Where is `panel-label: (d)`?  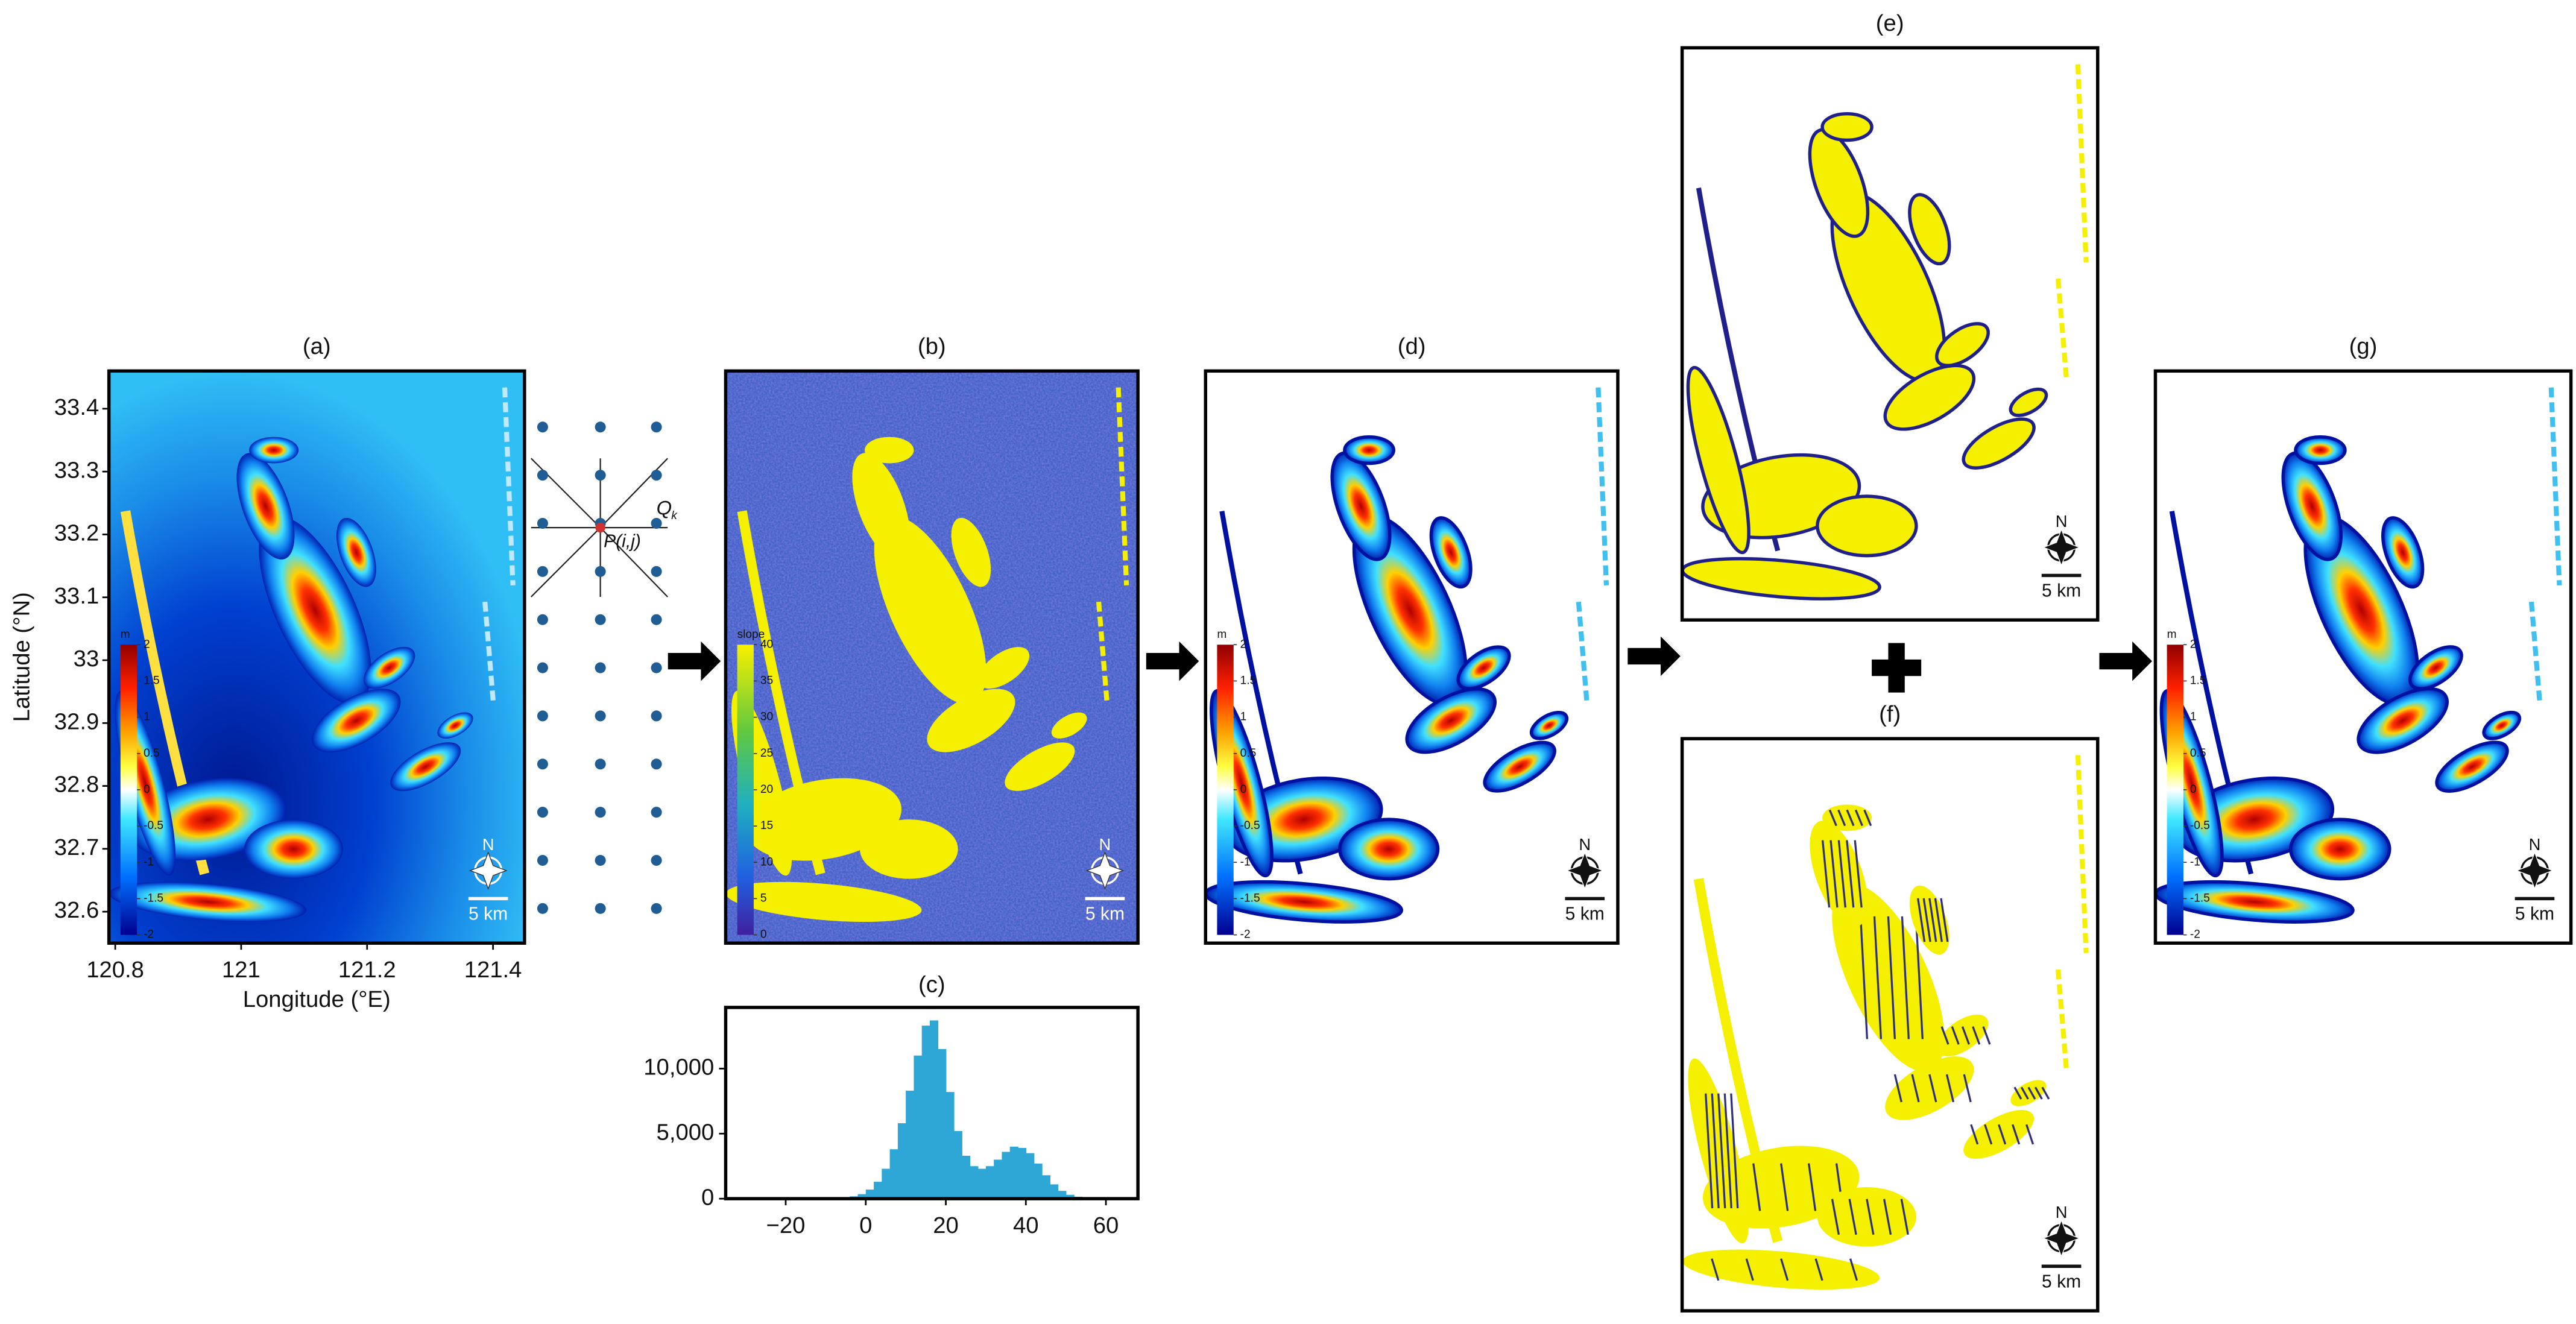
panel-label: (d) is located at coordinates (1412, 346).